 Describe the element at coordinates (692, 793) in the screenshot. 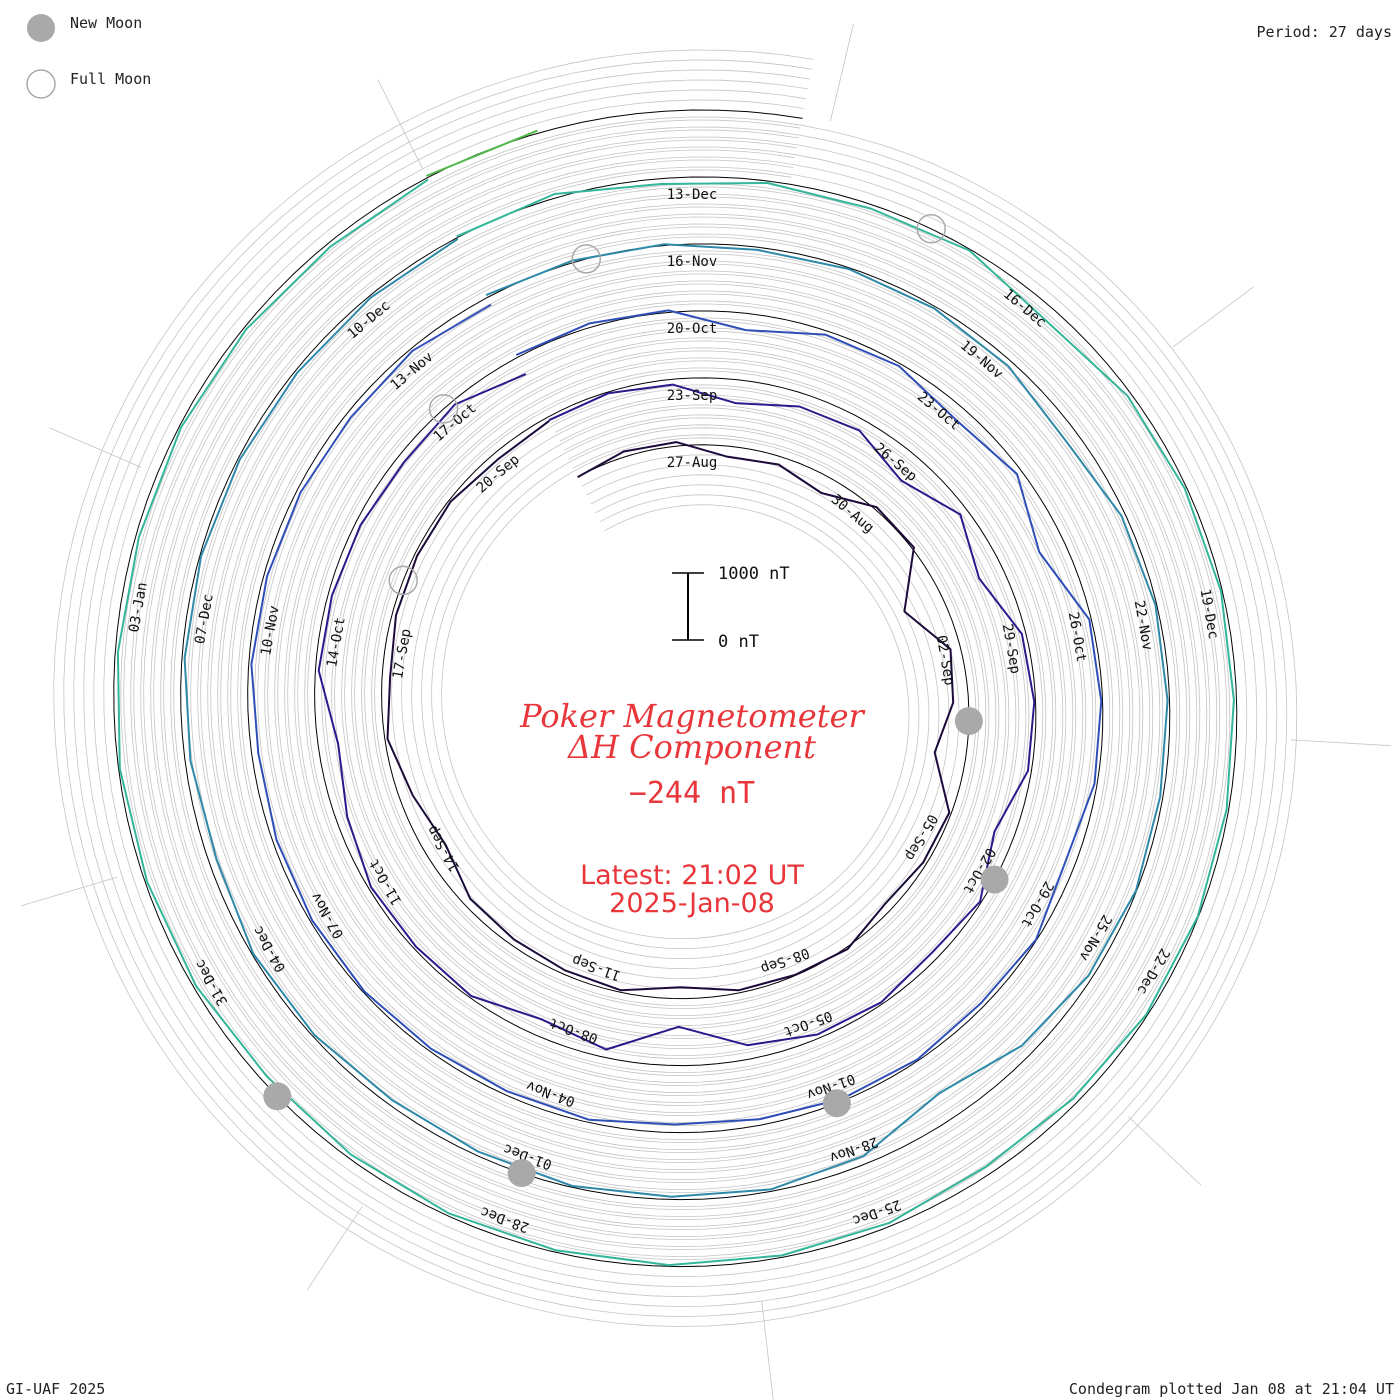

I see `current-value: −244 nT` at that location.